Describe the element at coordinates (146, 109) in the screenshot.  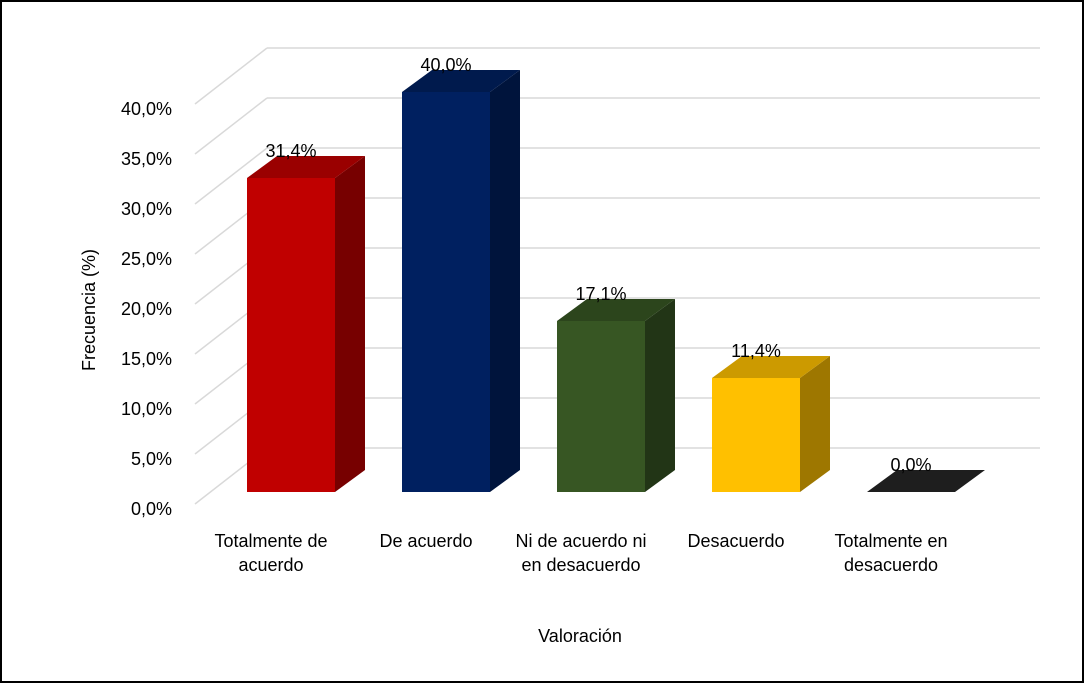
I see `y-tick-label: 40,0%` at that location.